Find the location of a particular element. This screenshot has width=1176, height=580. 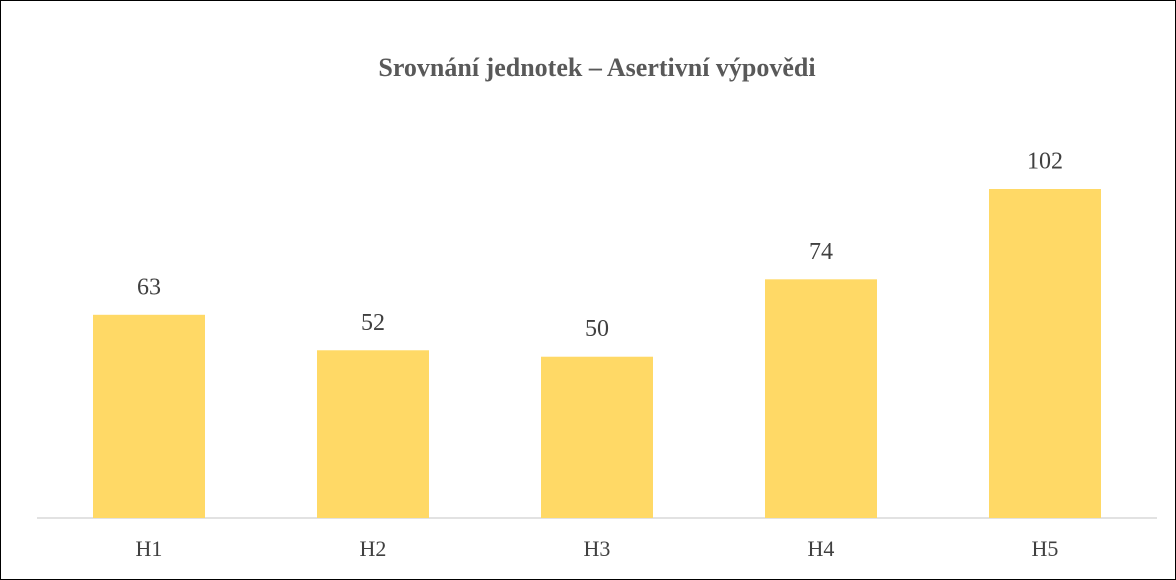

data-label: 52 is located at coordinates (373, 323).